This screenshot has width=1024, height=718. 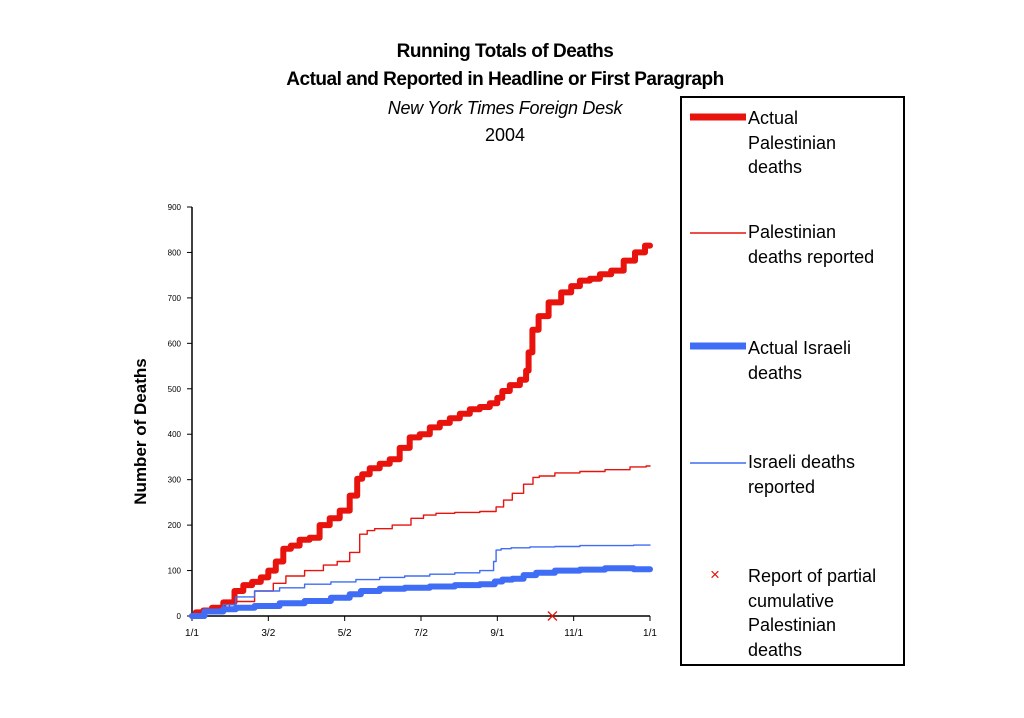 What do you see at coordinates (715, 574) in the screenshot?
I see `legend-x-marker-icon: ×` at bounding box center [715, 574].